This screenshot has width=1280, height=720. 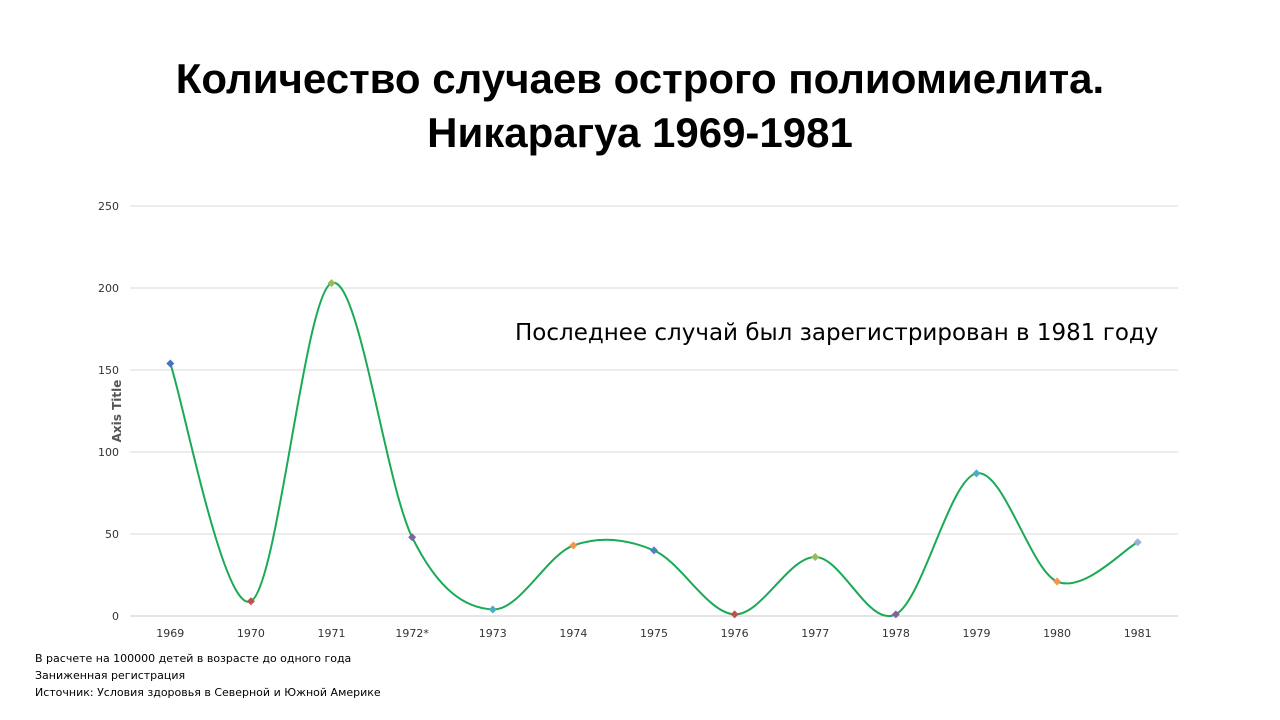 I want to click on x-tick-label: 1973, so click(x=493, y=633).